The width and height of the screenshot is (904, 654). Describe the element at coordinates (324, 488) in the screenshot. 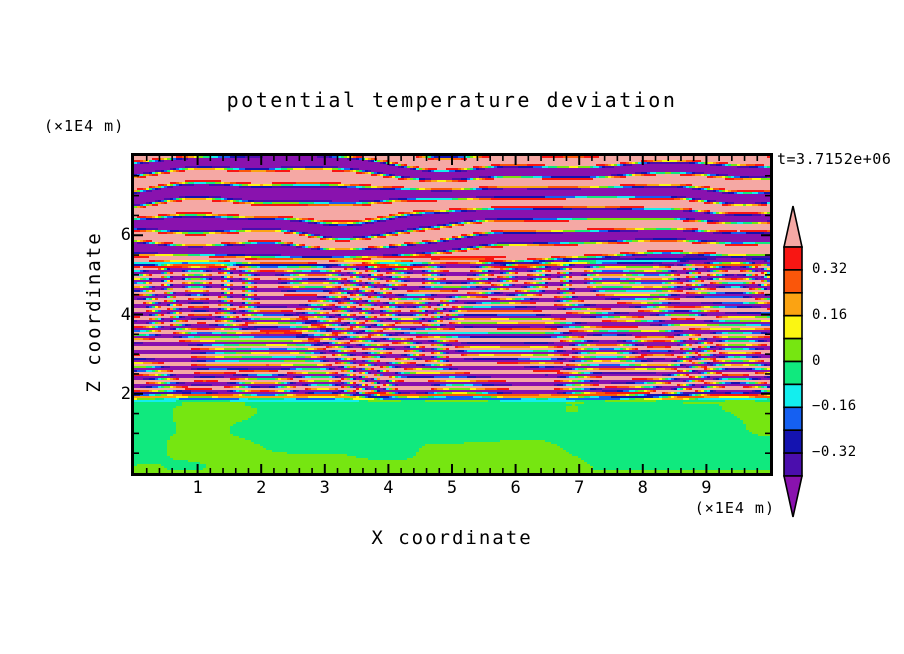

I see `x-tick-label: 3` at that location.